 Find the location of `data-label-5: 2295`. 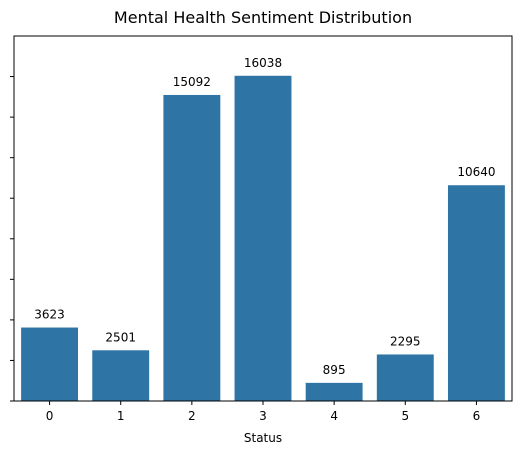

data-label-5: 2295 is located at coordinates (405, 341).